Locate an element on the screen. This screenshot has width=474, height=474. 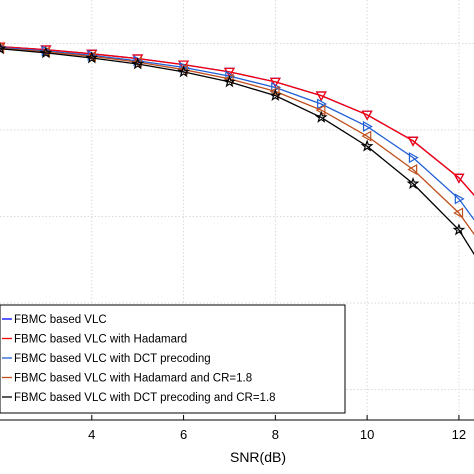
legend-entry: FBMC based VLC with Hadamard is located at coordinates (94, 340).